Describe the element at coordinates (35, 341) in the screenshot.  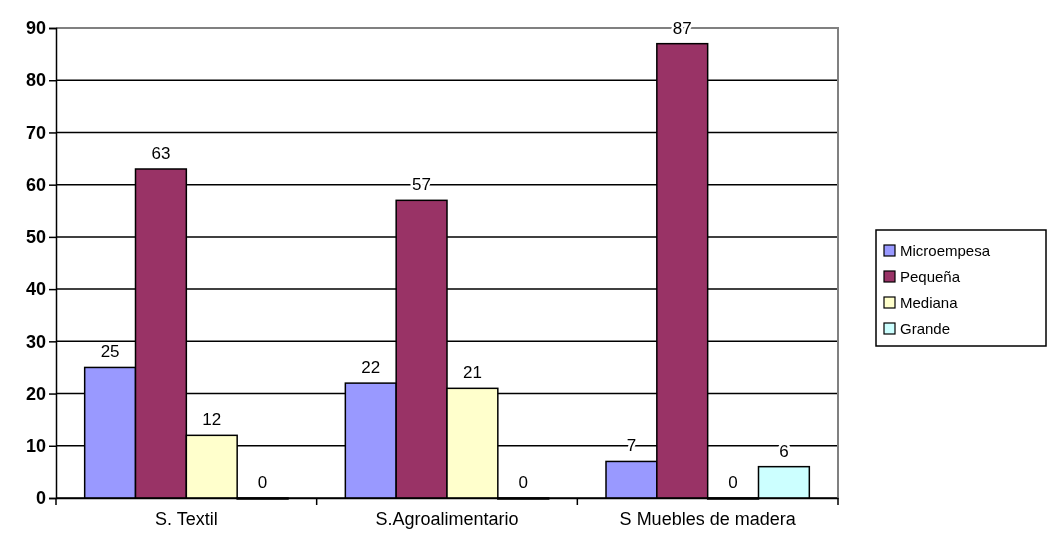
I see `y-tick-label: 30` at that location.